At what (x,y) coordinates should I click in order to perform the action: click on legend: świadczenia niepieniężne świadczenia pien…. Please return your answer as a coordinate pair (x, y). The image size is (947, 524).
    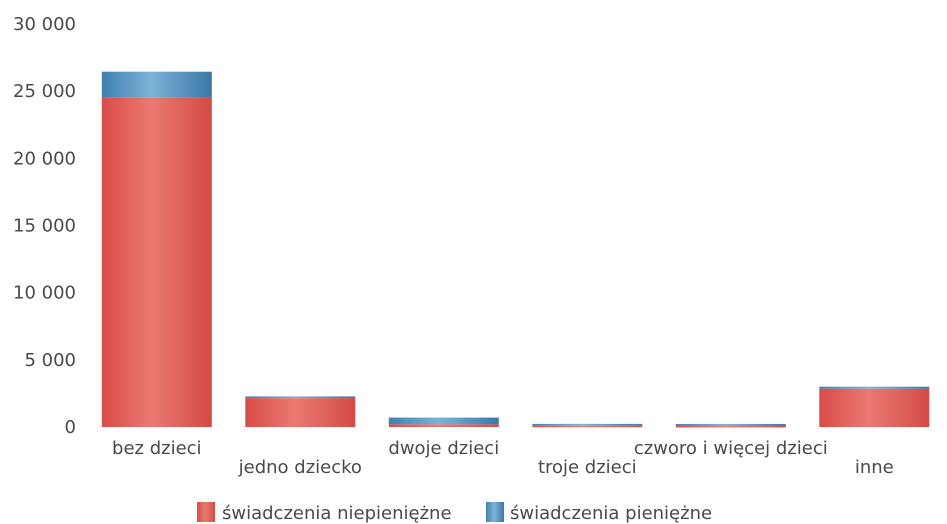
    Looking at the image, I should click on (454, 513).